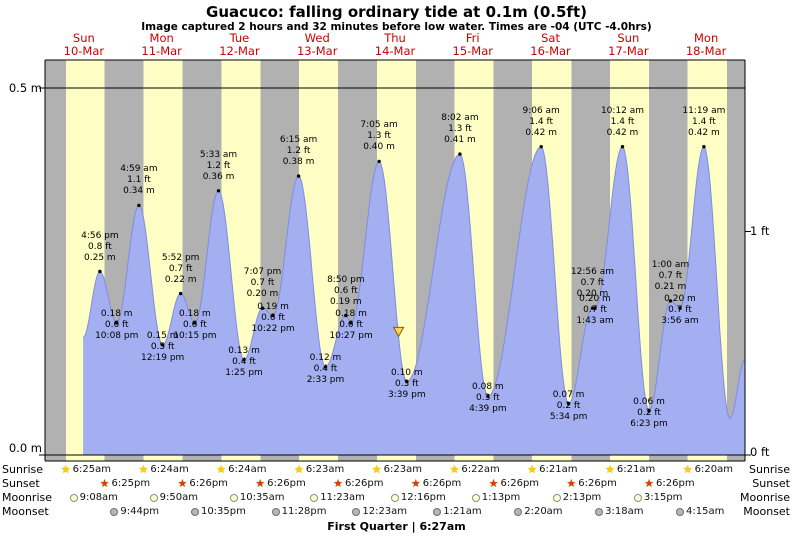 The width and height of the screenshot is (793, 539). What do you see at coordinates (84, 51) in the screenshot?
I see `day-date: 10-Mar` at bounding box center [84, 51].